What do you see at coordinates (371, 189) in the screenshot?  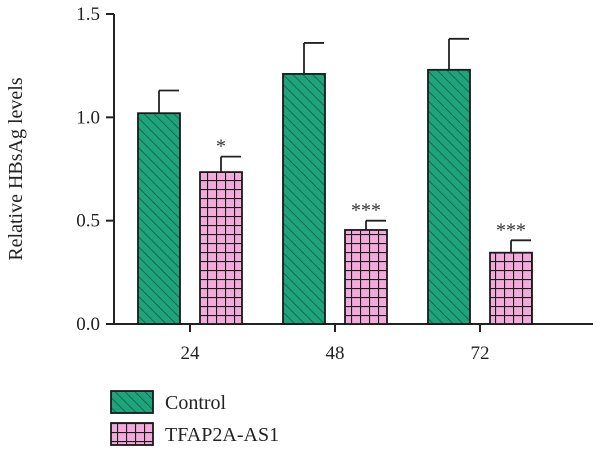 I see `significance-labels: *******` at bounding box center [371, 189].